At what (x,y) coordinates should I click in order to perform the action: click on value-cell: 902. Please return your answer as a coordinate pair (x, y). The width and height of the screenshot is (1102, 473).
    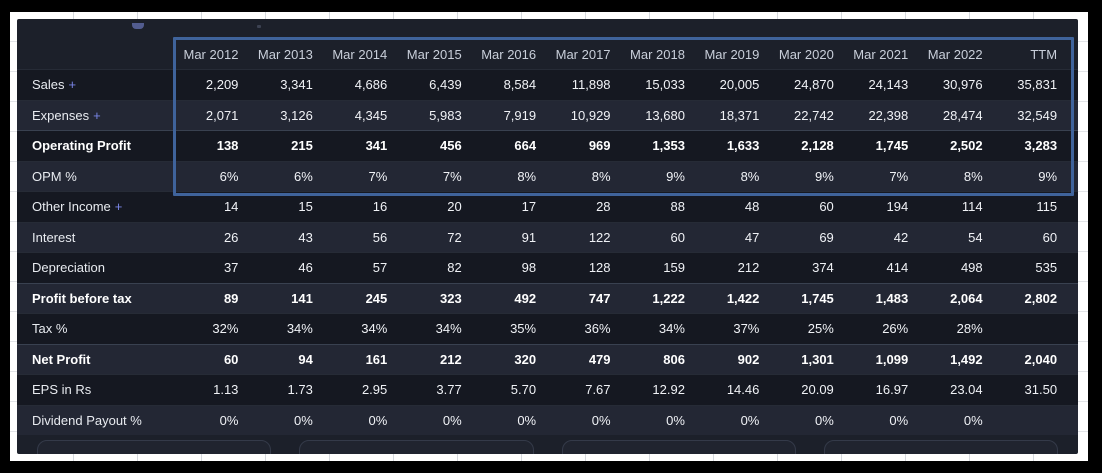
    Looking at the image, I should click on (748, 359).